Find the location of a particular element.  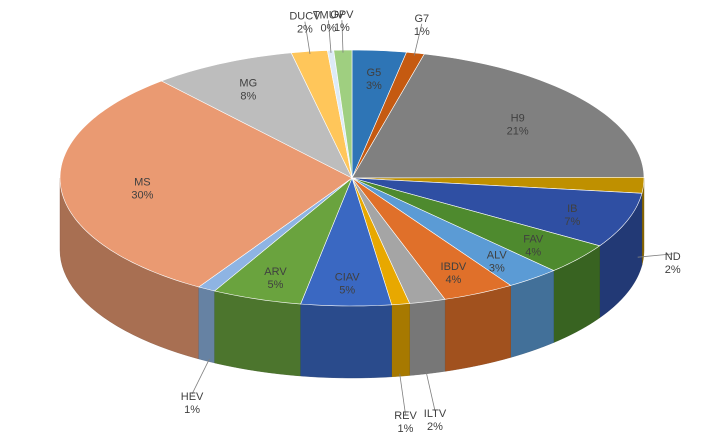

data-label-pct-ducv: 2% is located at coordinates (305, 30).